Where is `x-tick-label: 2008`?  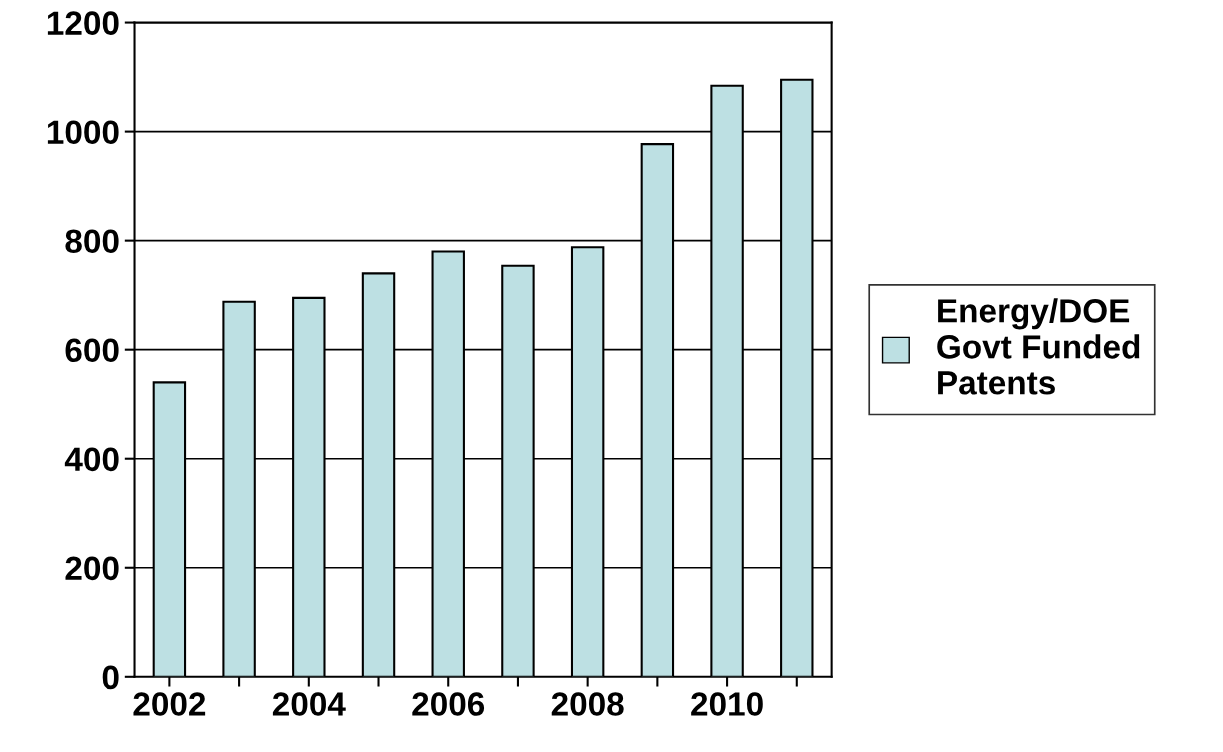
x-tick-label: 2008 is located at coordinates (587, 704).